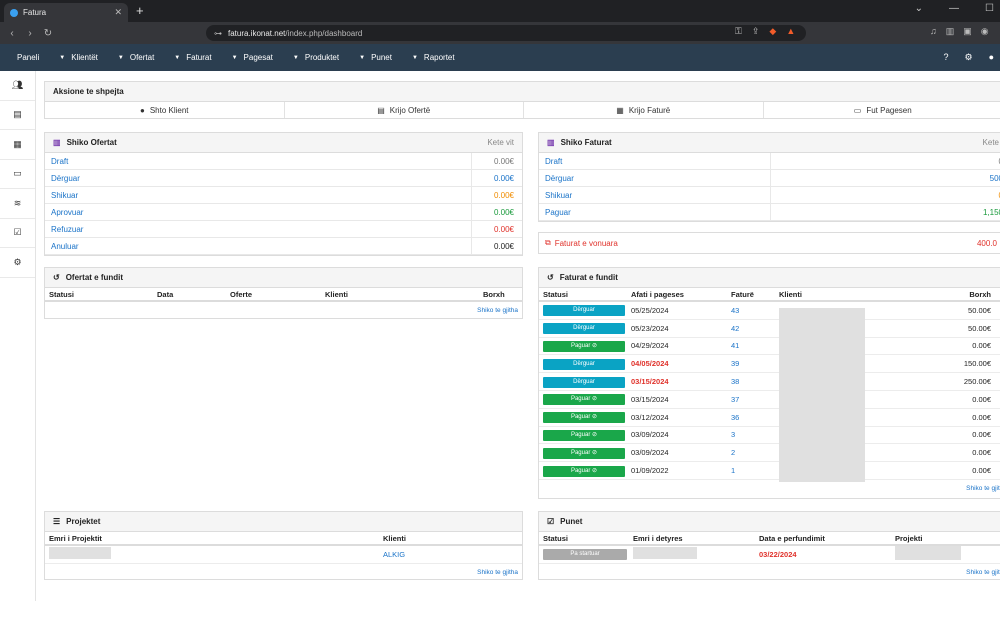 Image resolution: width=1000 pixels, height=625 pixels. What do you see at coordinates (989, 8) in the screenshot?
I see `maximize-icon: ☐` at bounding box center [989, 8].